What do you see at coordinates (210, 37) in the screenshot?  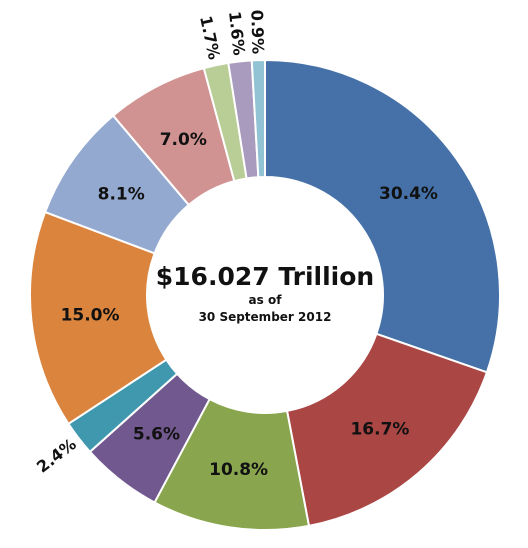 I see `slice-label: 1.7%` at bounding box center [210, 37].